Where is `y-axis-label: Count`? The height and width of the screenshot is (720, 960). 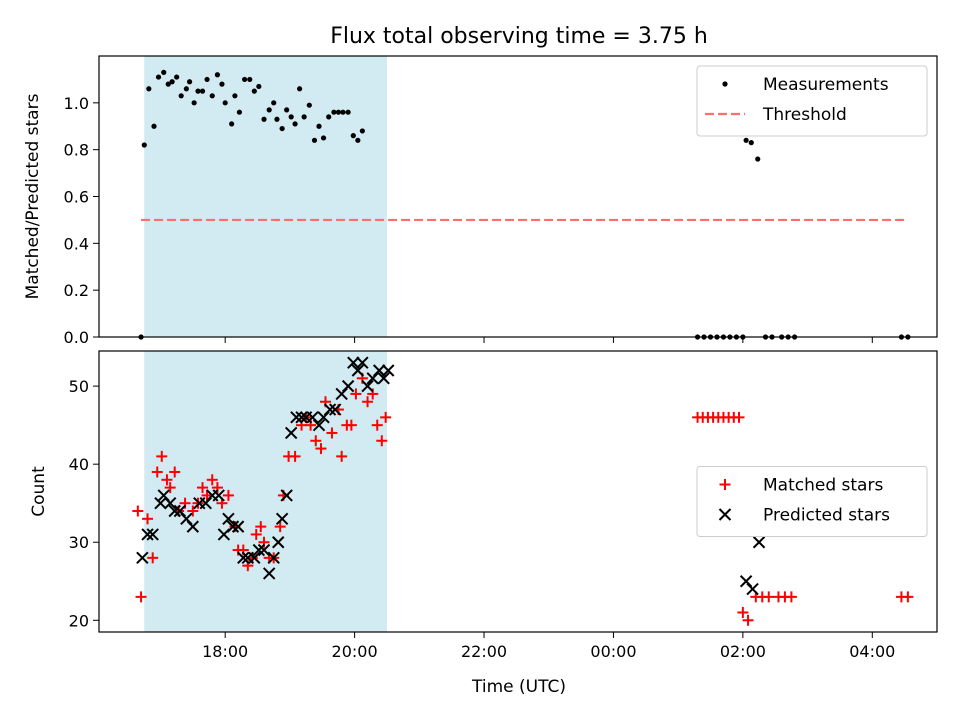
y-axis-label: Count is located at coordinates (39, 491).